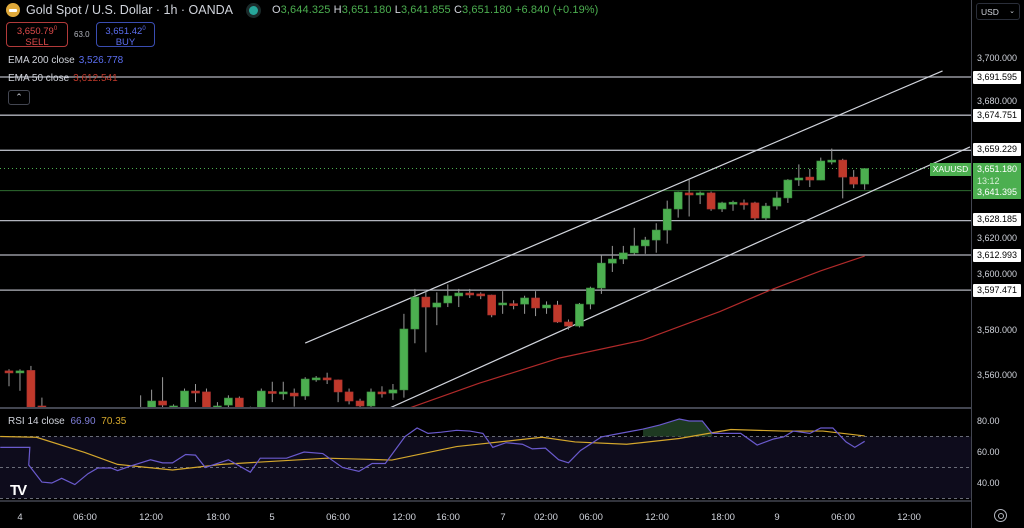  Describe the element at coordinates (130, 10) in the screenshot. I see `symbol-title: Gold Spot / U.S. Dollar · 1h · OANDA` at that location.